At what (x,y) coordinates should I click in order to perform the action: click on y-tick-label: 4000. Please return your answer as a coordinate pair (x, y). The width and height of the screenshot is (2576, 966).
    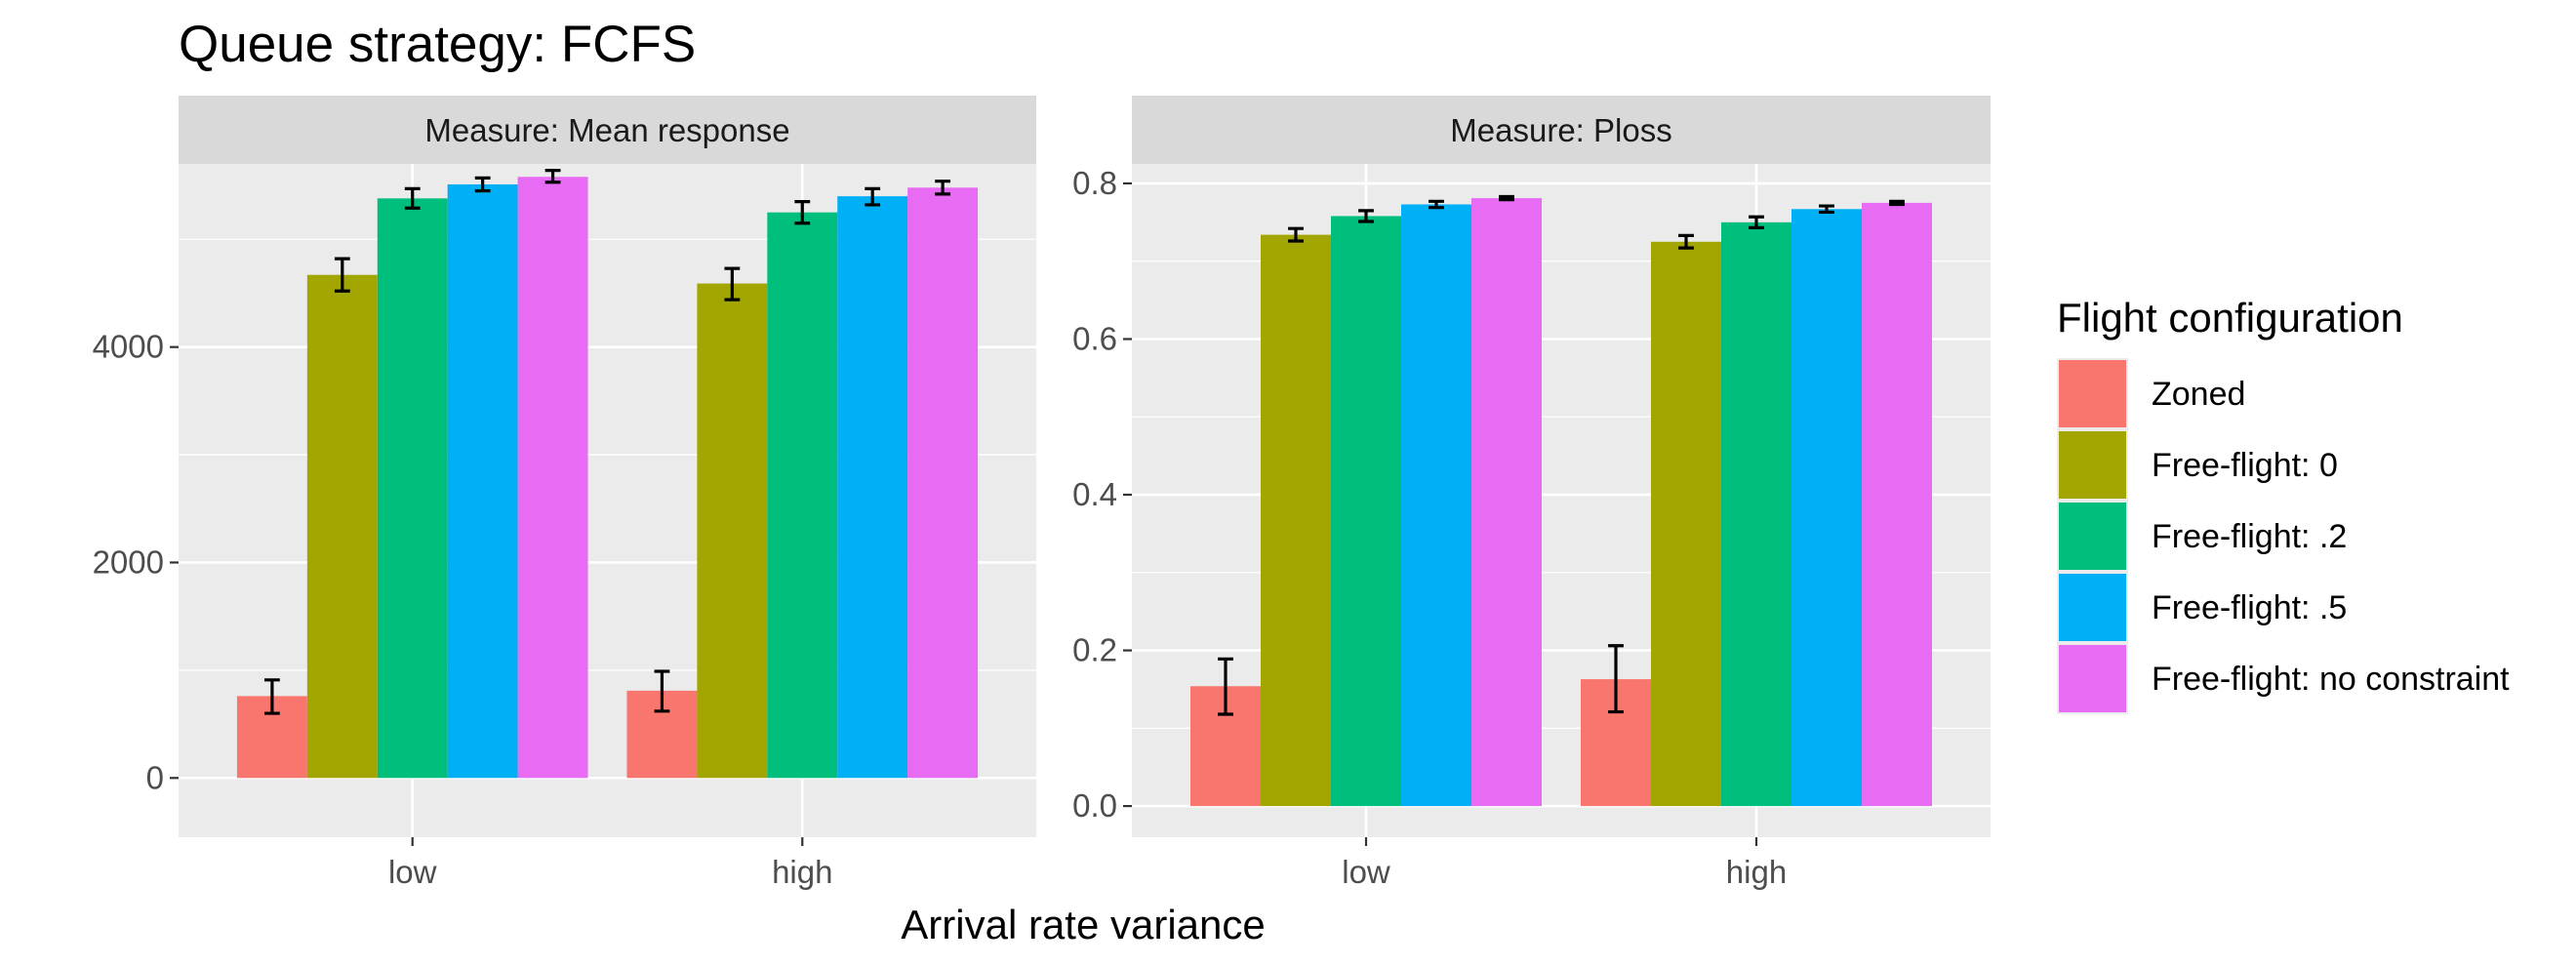
    Looking at the image, I should click on (128, 347).